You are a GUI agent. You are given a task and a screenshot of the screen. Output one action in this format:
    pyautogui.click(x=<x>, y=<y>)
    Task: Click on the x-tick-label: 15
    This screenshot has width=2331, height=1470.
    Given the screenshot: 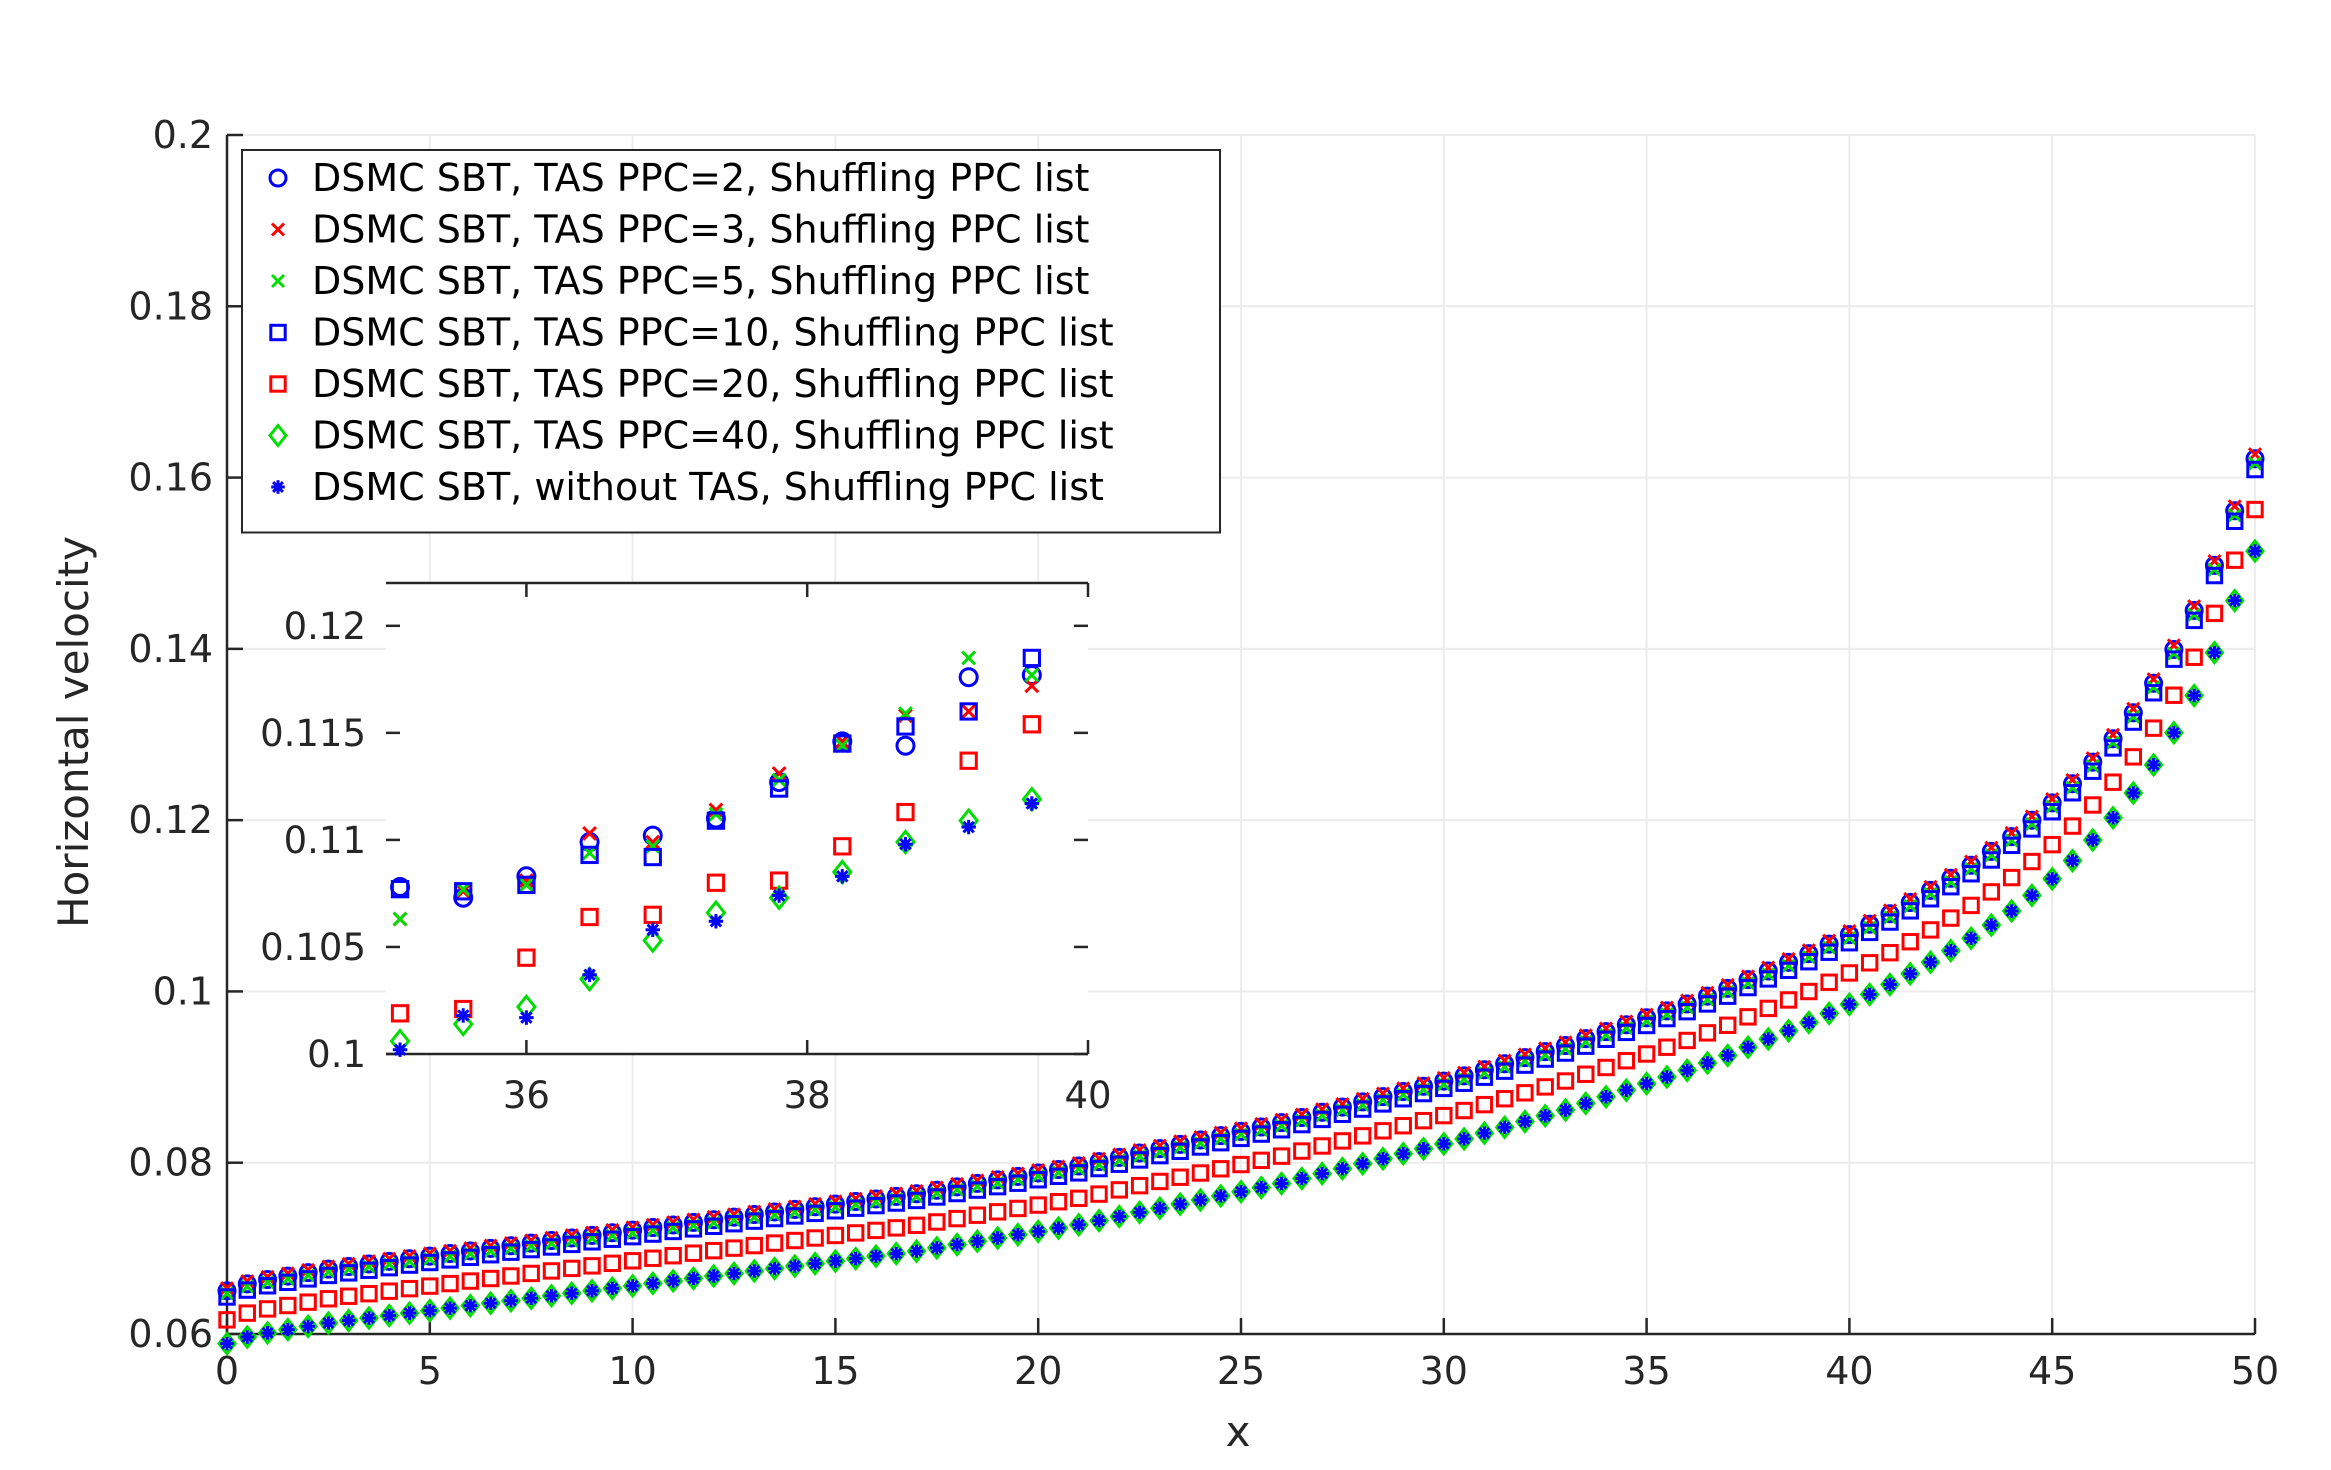 What is the action you would take?
    pyautogui.click(x=835, y=1371)
    